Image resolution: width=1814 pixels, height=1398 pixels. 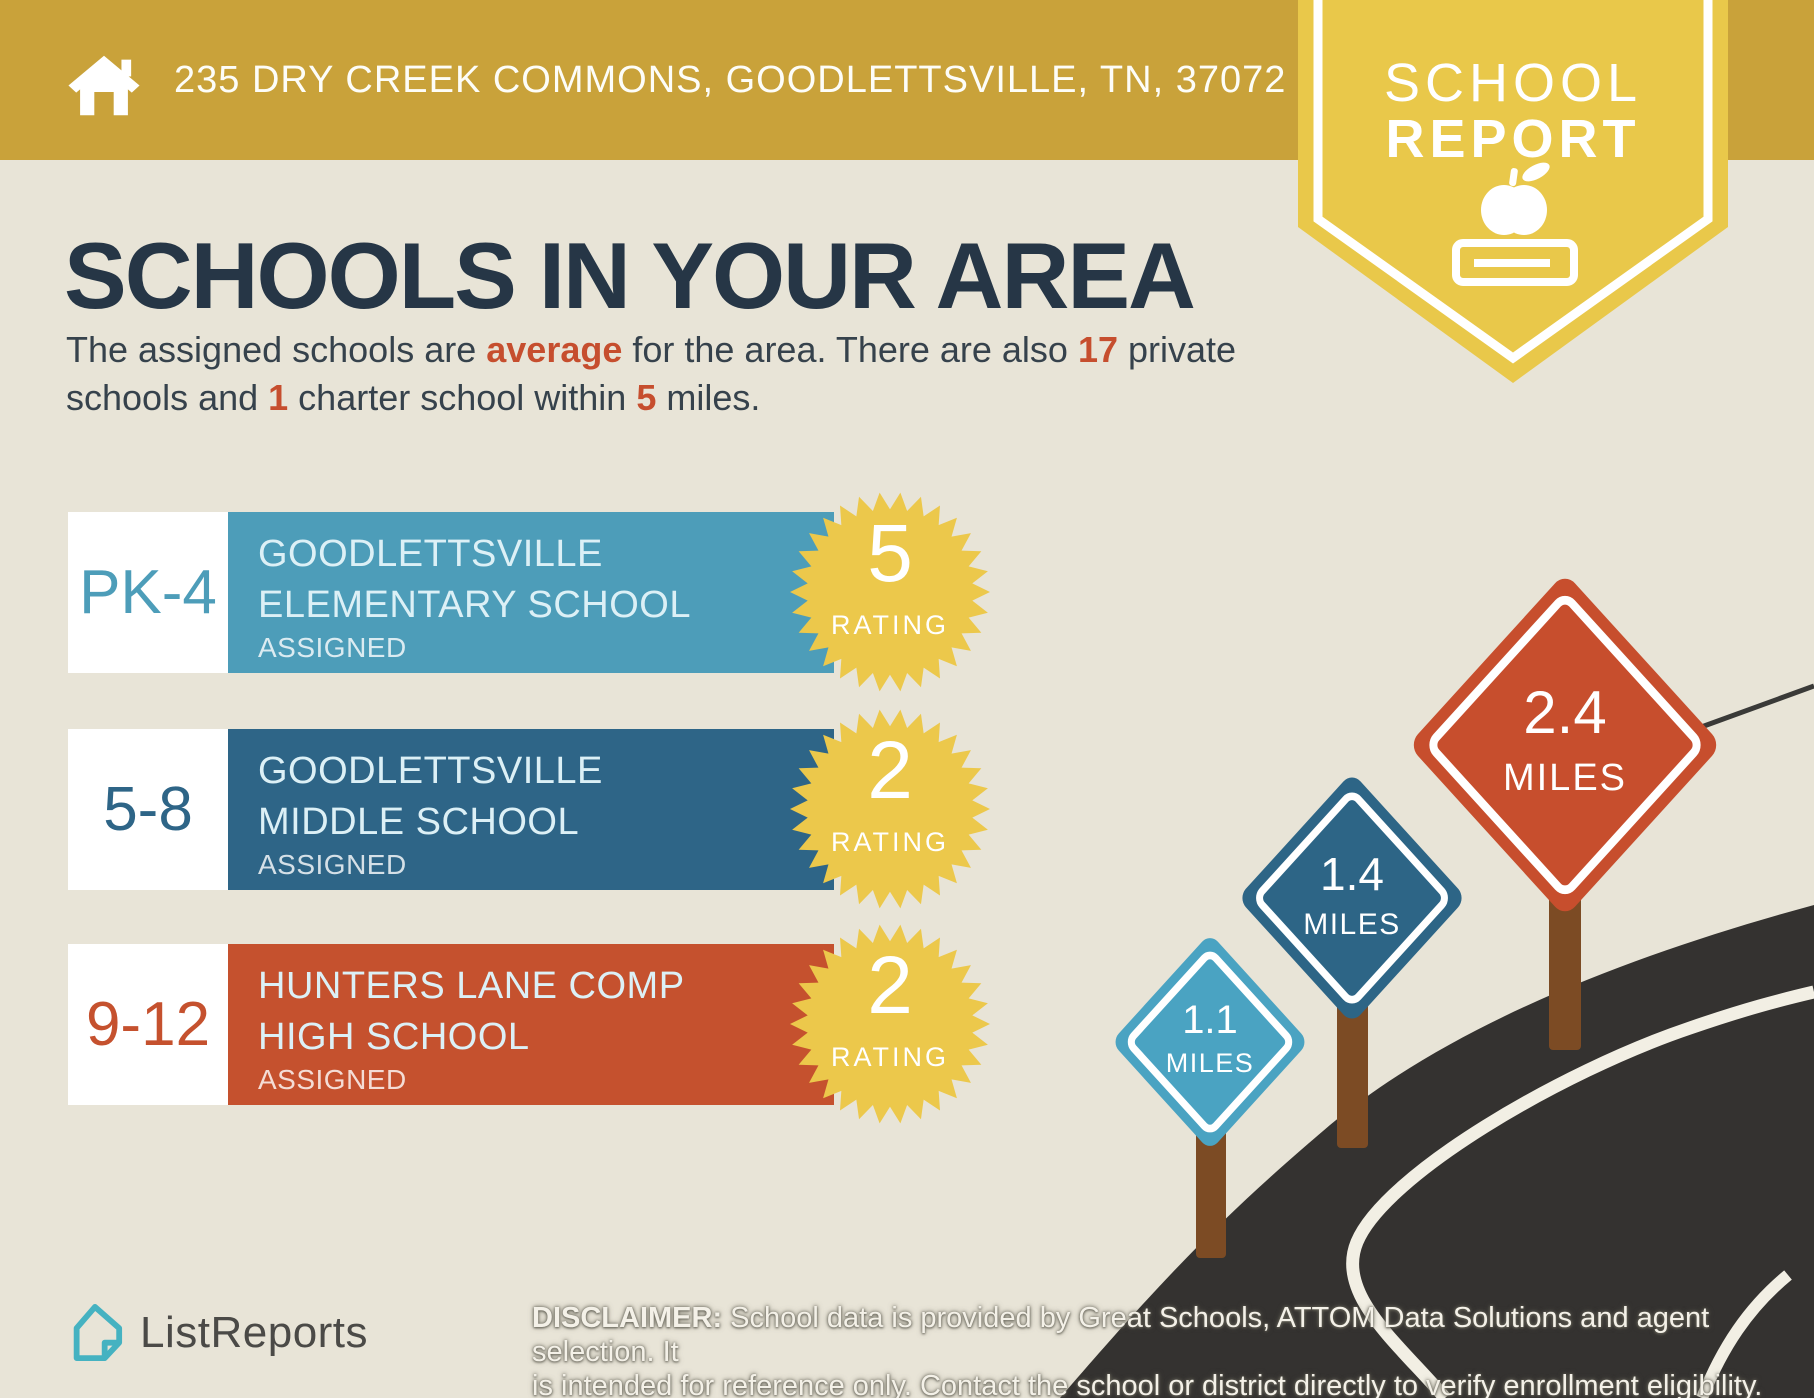 I want to click on horizon-line, so click(x=1736, y=714).